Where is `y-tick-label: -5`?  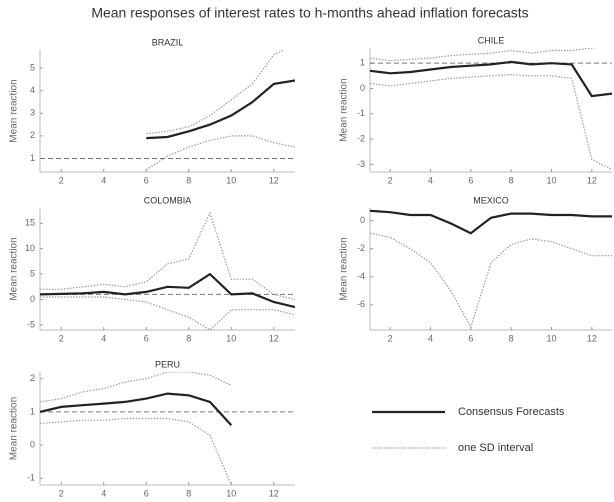 y-tick-label: -5 is located at coordinates (31, 324).